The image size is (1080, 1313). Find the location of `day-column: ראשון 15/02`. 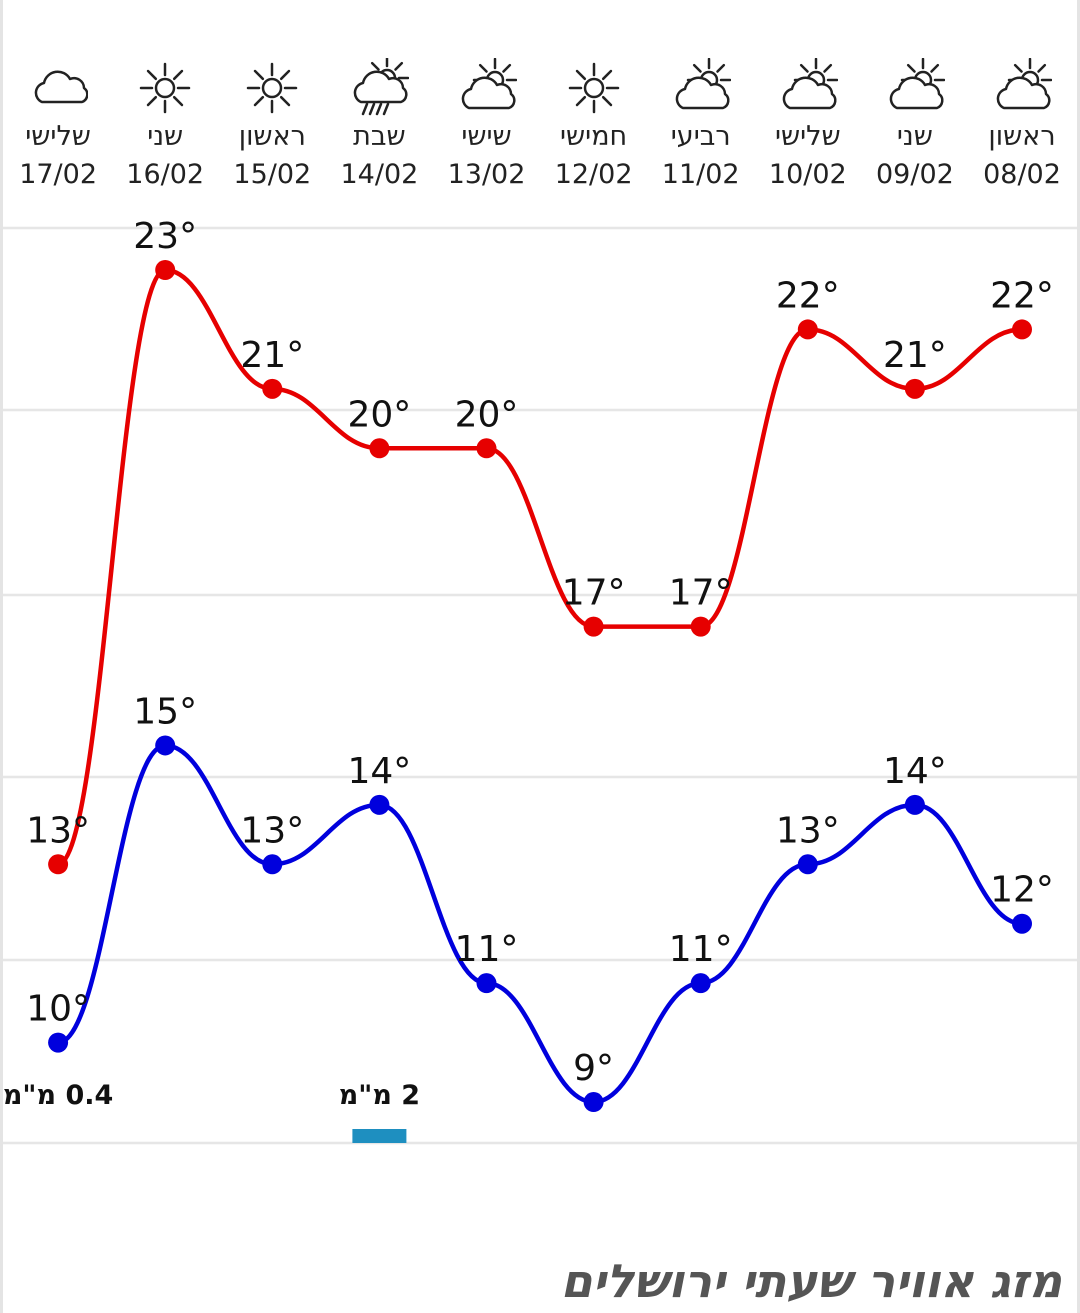

day-column: ראשון 15/02 is located at coordinates (272, 124).